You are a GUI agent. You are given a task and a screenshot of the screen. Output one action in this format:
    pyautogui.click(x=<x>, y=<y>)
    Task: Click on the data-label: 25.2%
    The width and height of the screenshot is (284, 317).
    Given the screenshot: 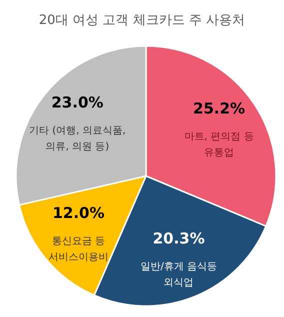 What is the action you would take?
    pyautogui.click(x=219, y=108)
    